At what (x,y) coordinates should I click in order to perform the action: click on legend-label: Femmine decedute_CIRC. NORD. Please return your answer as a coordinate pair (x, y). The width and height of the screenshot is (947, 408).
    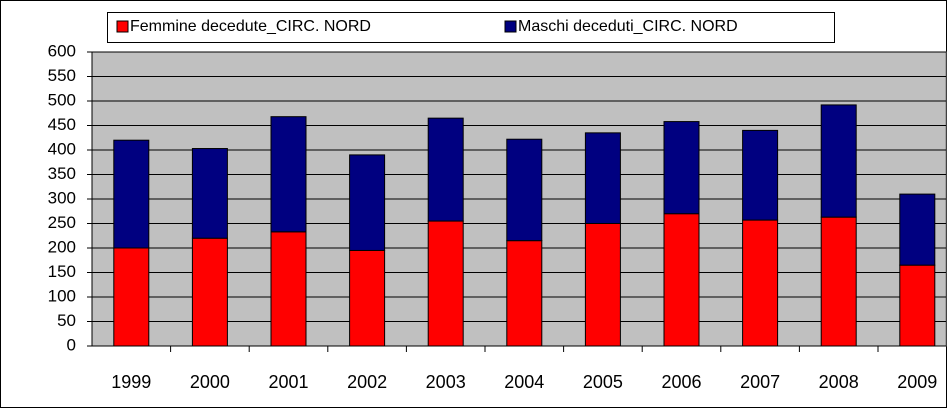
    Looking at the image, I should click on (250, 26).